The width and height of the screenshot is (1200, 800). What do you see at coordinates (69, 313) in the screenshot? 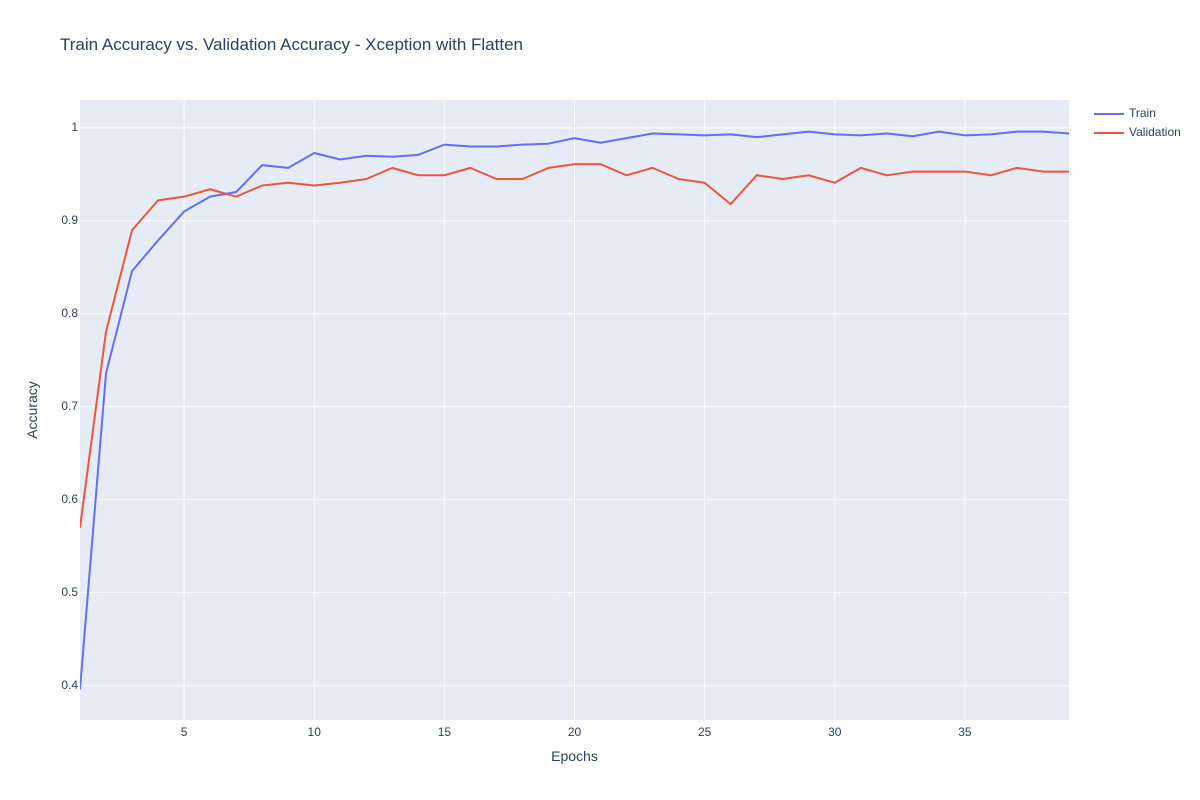
I see `y-tick-label: 0.8` at bounding box center [69, 313].